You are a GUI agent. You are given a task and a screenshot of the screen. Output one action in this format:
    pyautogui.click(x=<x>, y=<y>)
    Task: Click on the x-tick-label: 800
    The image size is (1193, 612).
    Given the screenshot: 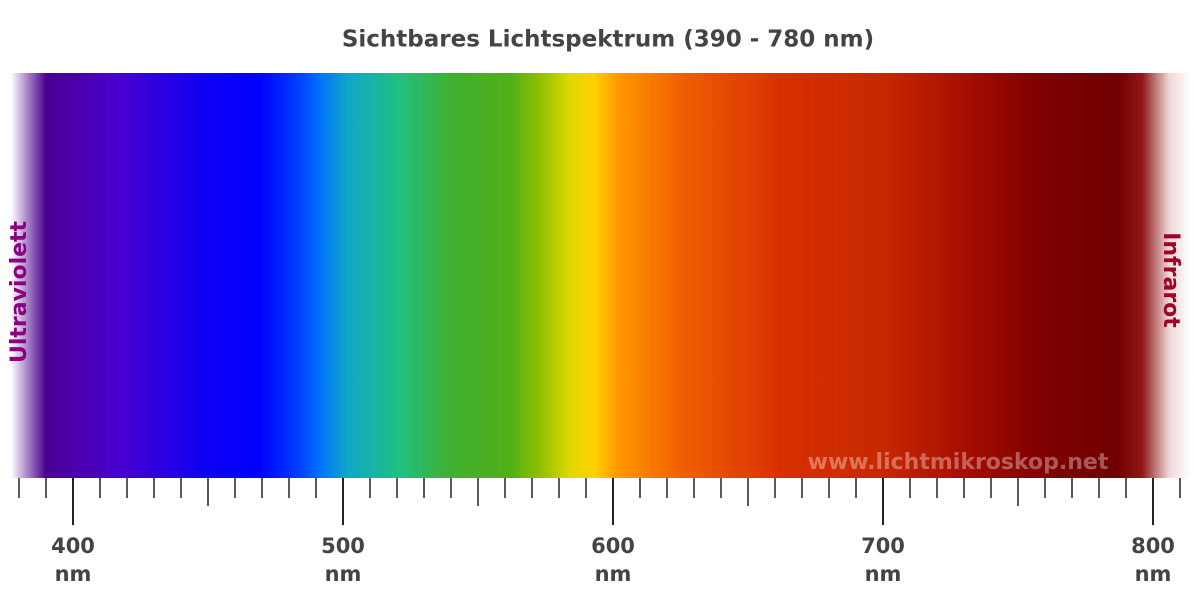 What is the action you would take?
    pyautogui.click(x=1153, y=546)
    